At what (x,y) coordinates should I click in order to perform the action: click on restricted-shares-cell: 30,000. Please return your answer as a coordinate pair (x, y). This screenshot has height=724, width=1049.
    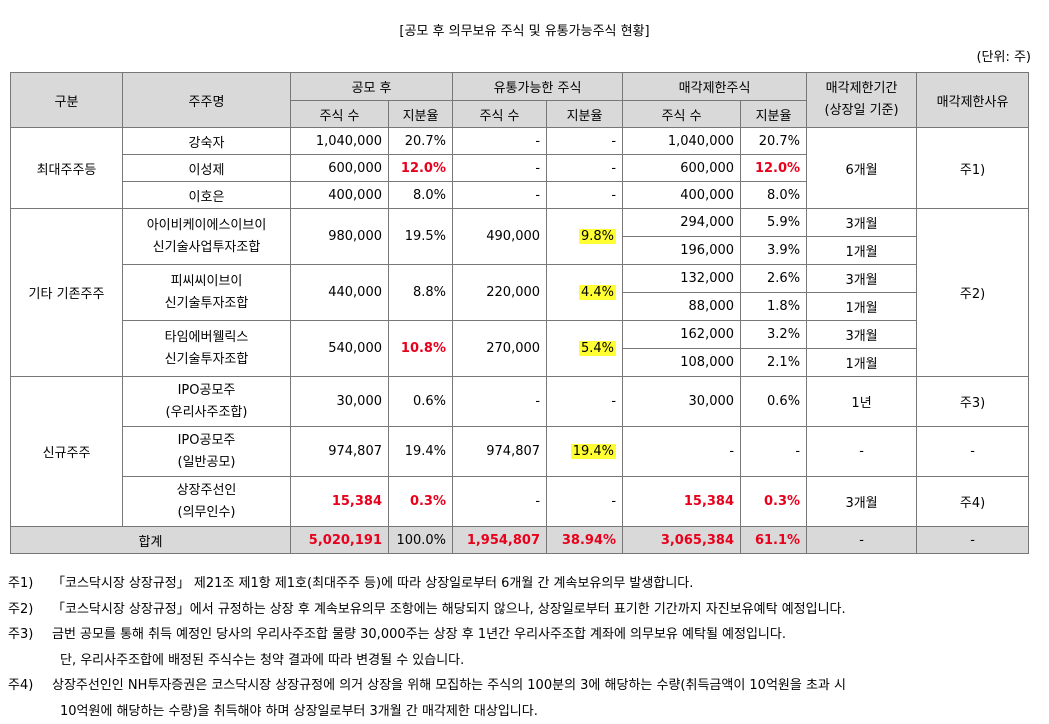
    Looking at the image, I should click on (682, 402).